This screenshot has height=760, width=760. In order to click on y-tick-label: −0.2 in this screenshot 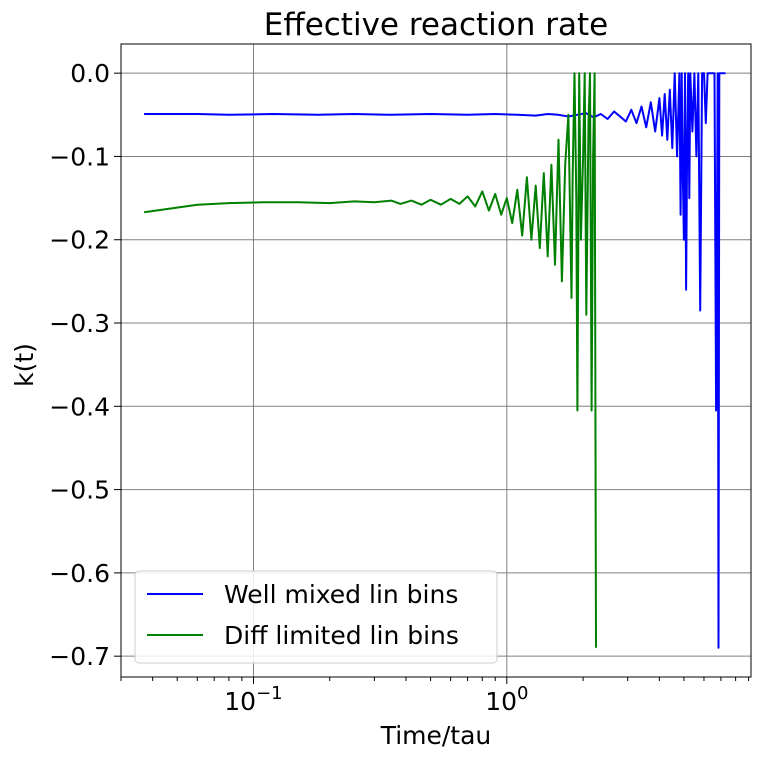, I will do `click(79, 240)`.